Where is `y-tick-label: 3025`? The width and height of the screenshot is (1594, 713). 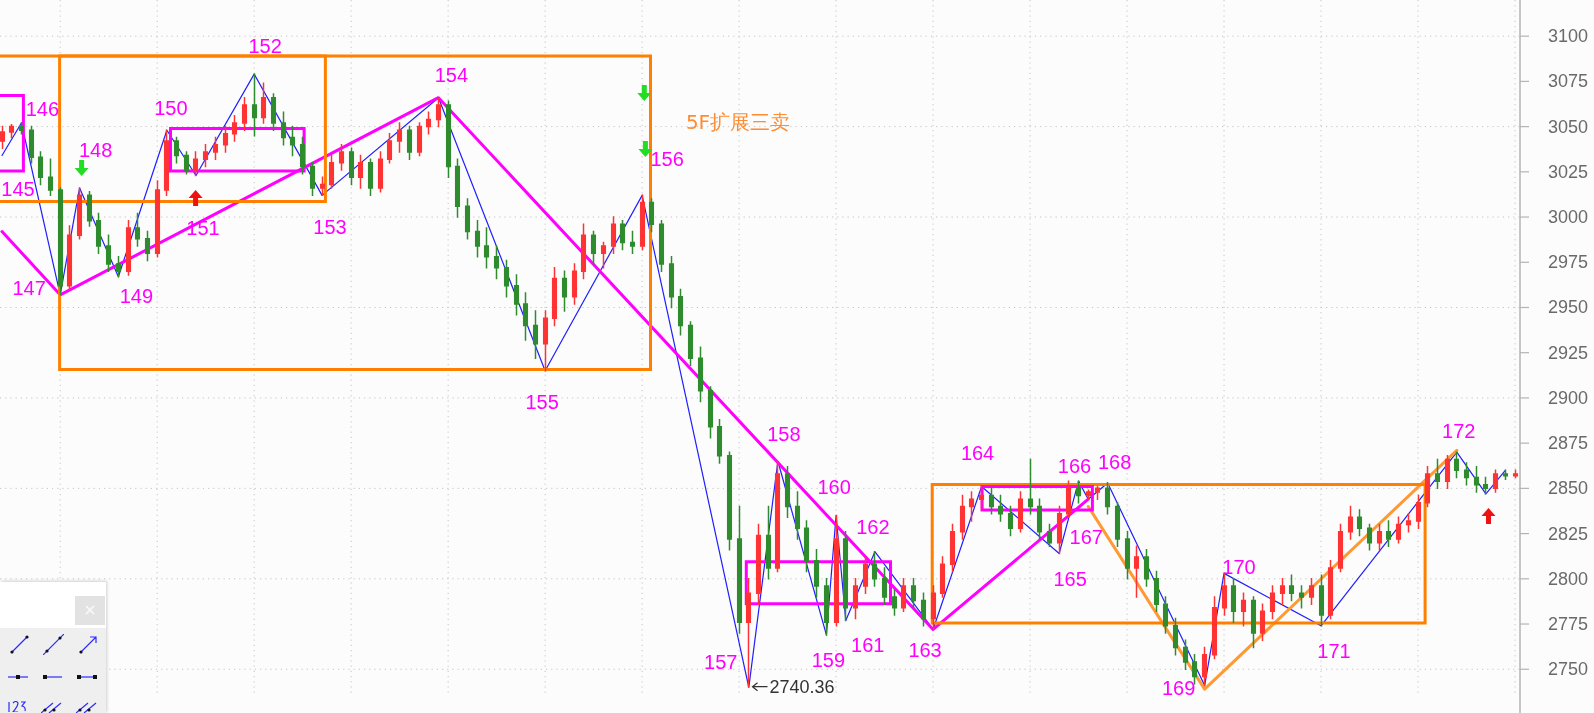
y-tick-label: 3025 is located at coordinates (1567, 171).